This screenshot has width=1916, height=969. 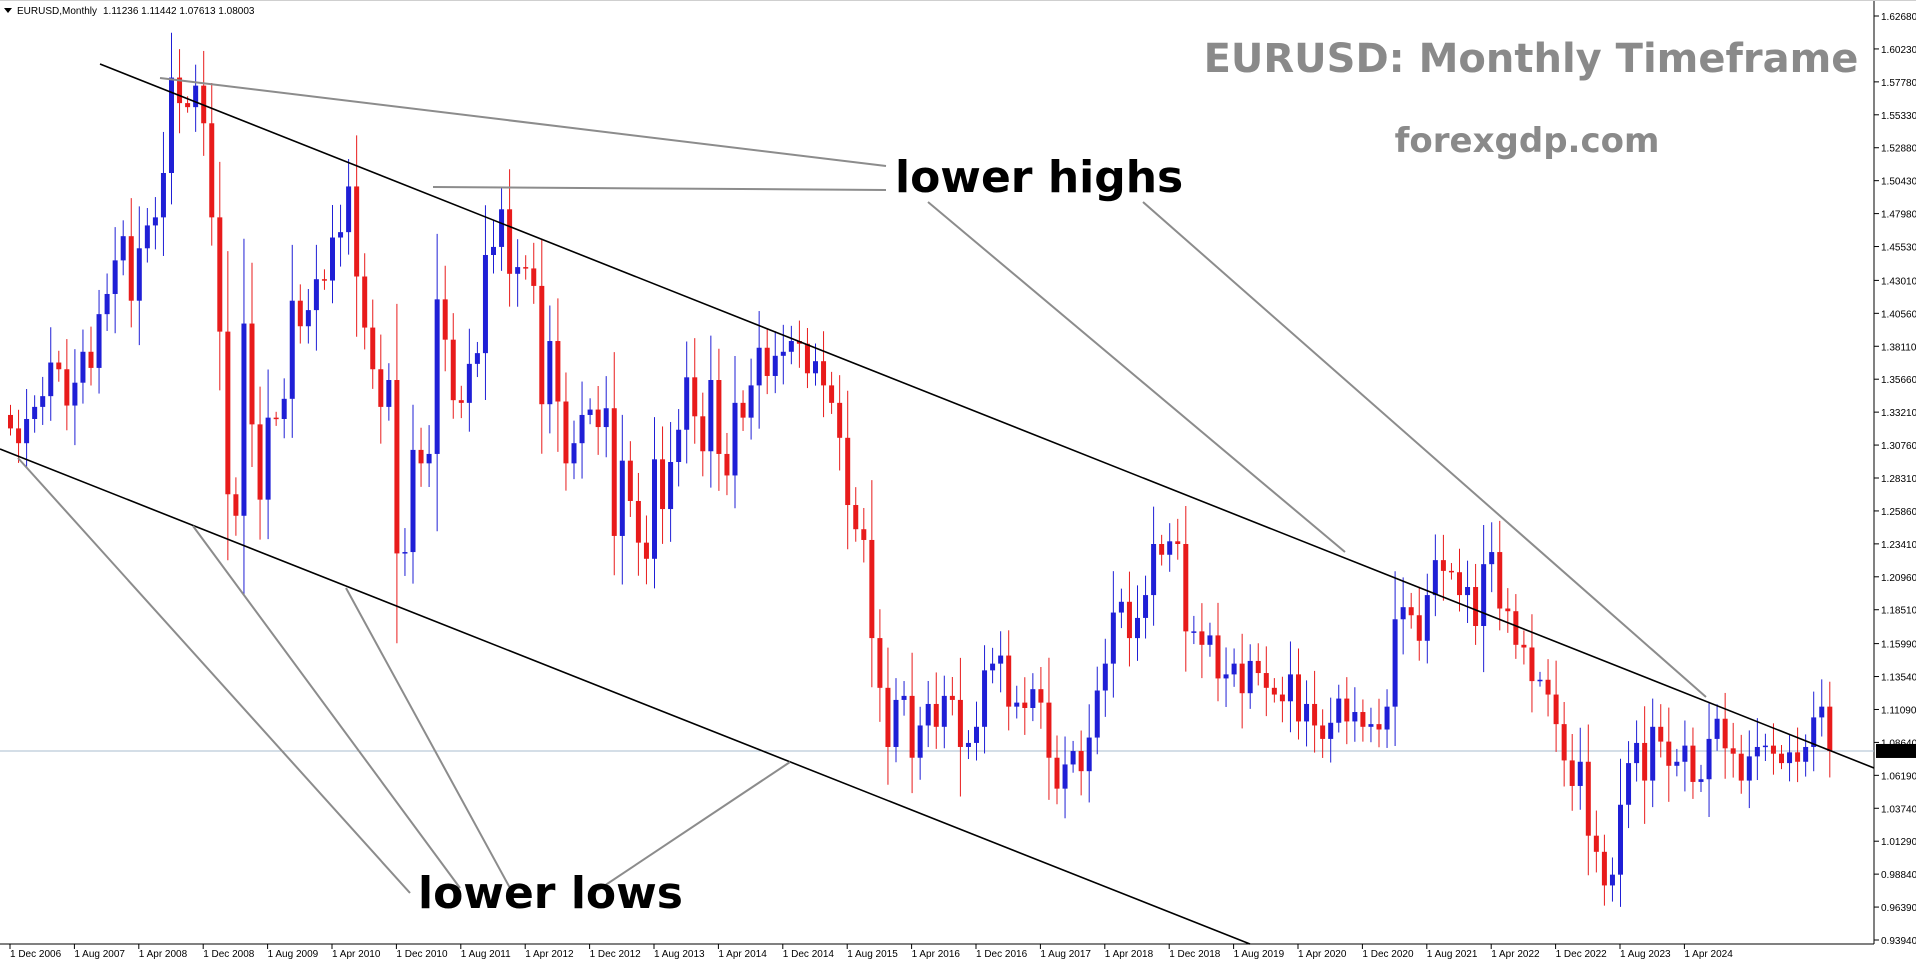 What do you see at coordinates (1129, 954) in the screenshot?
I see `time-tick-label: 1 Apr 2018` at bounding box center [1129, 954].